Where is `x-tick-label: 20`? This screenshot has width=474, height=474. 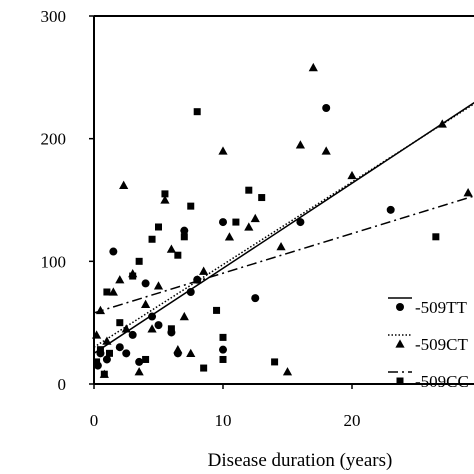 x-tick-label: 20 is located at coordinates (352, 420).